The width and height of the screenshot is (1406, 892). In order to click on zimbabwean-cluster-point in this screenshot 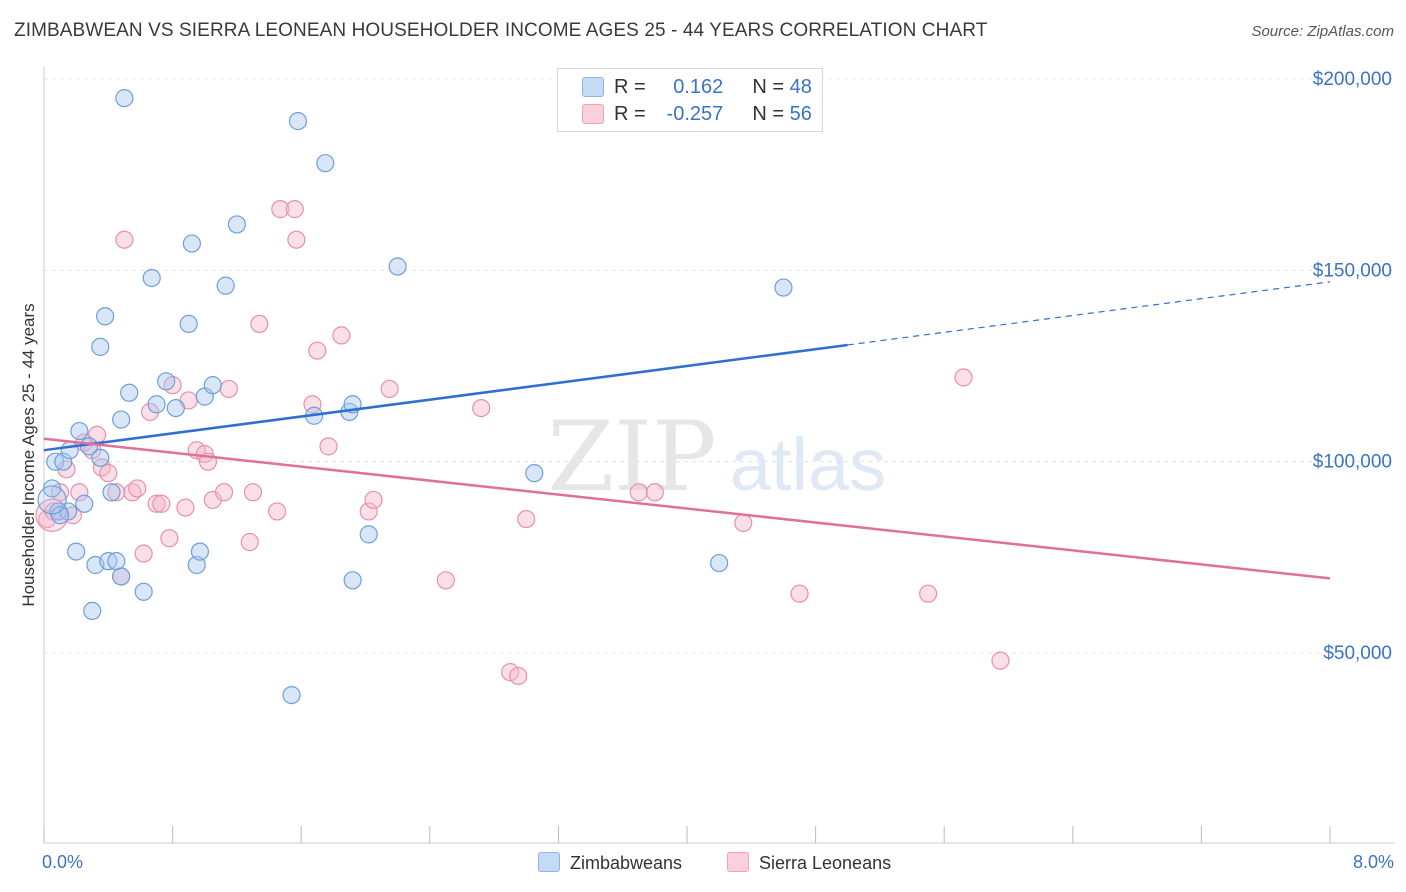, I will do `click(52, 500)`.